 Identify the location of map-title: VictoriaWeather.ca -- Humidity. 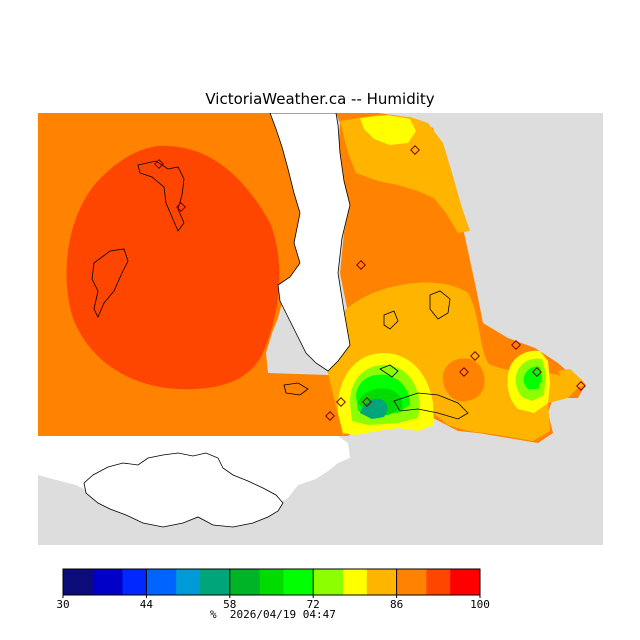
(320, 99).